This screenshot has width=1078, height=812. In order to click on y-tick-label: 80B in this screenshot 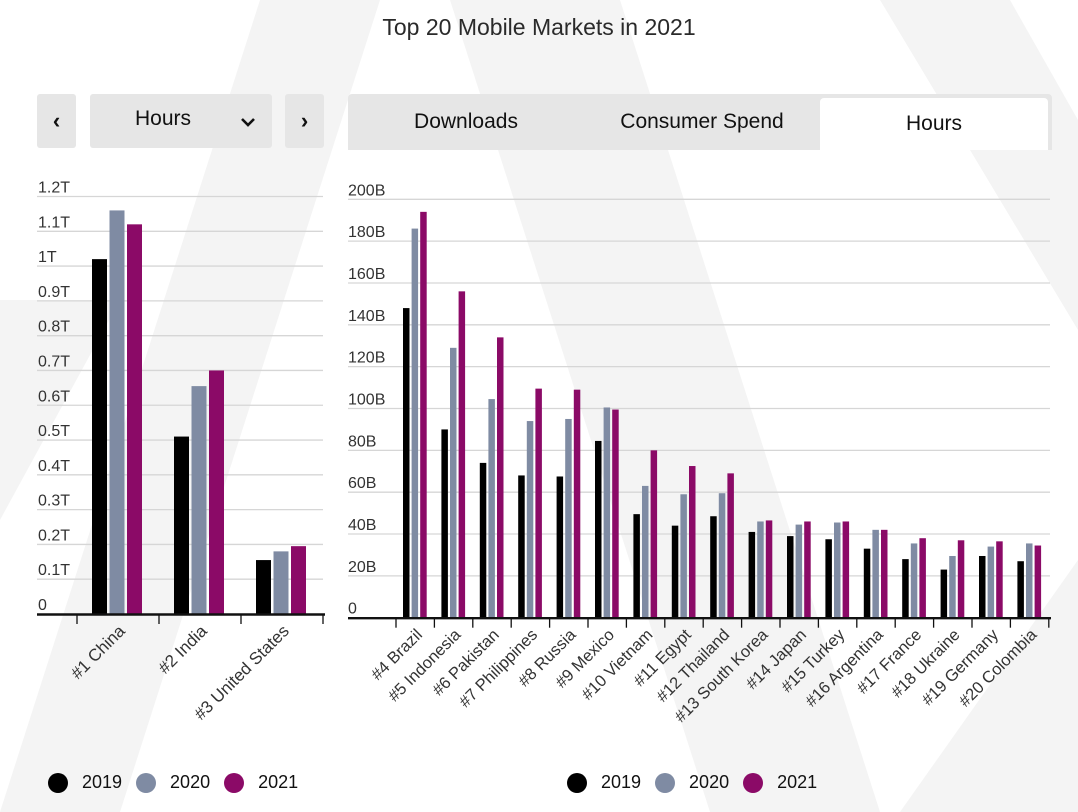, I will do `click(362, 441)`.